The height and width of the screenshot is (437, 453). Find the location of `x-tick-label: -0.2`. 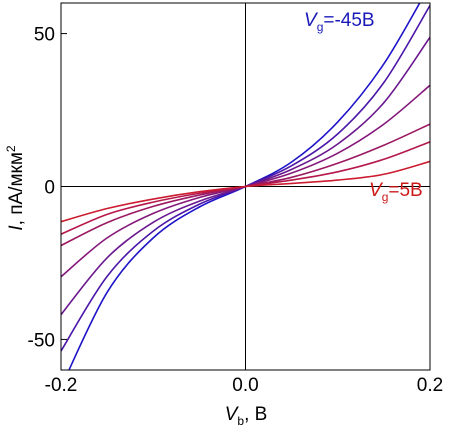

x-tick-label: -0.2 is located at coordinates (61, 385).